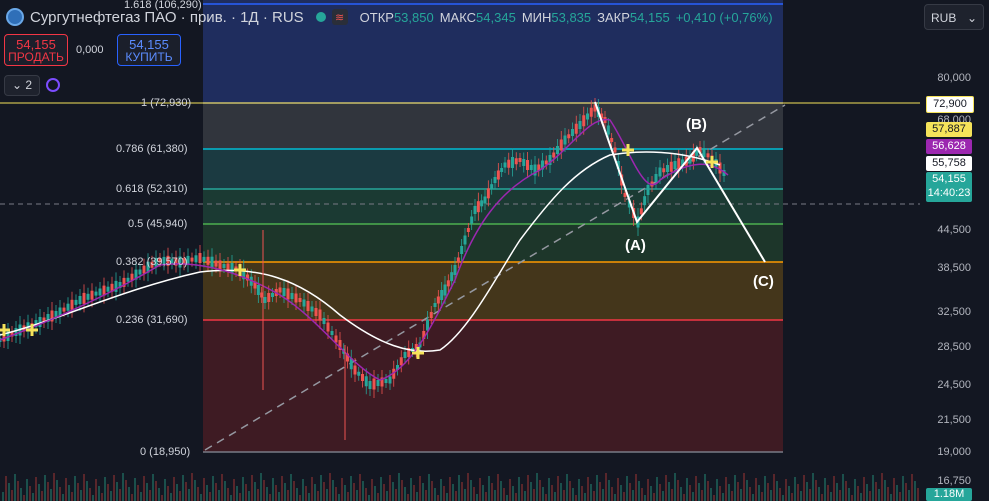  Describe the element at coordinates (954, 17) in the screenshot. I see `currency-select: RUB ⌄` at that location.